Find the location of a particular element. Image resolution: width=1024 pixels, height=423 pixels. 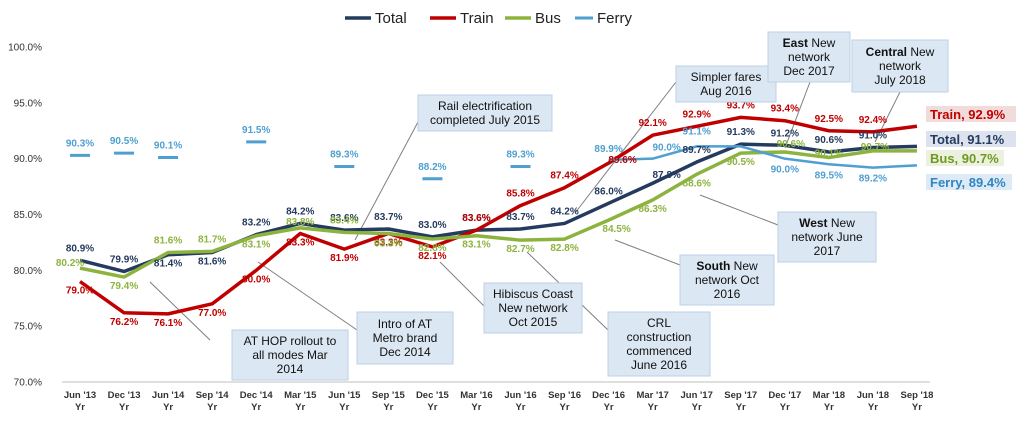

callout-regular-text: all modes Mar is located at coordinates (289, 355).